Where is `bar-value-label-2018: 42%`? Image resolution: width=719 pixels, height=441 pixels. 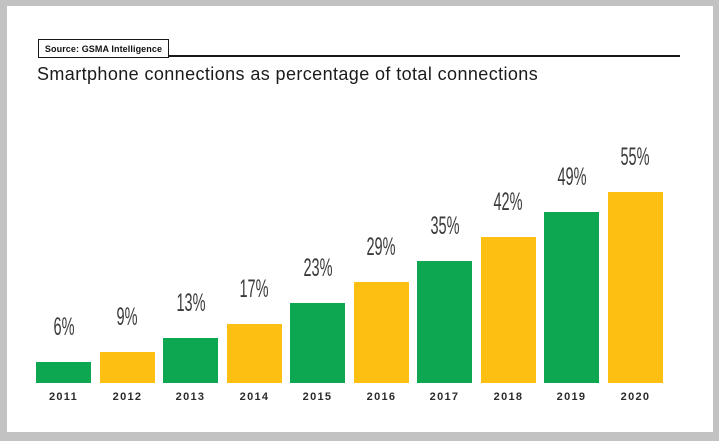 bar-value-label-2018: 42% is located at coordinates (508, 202).